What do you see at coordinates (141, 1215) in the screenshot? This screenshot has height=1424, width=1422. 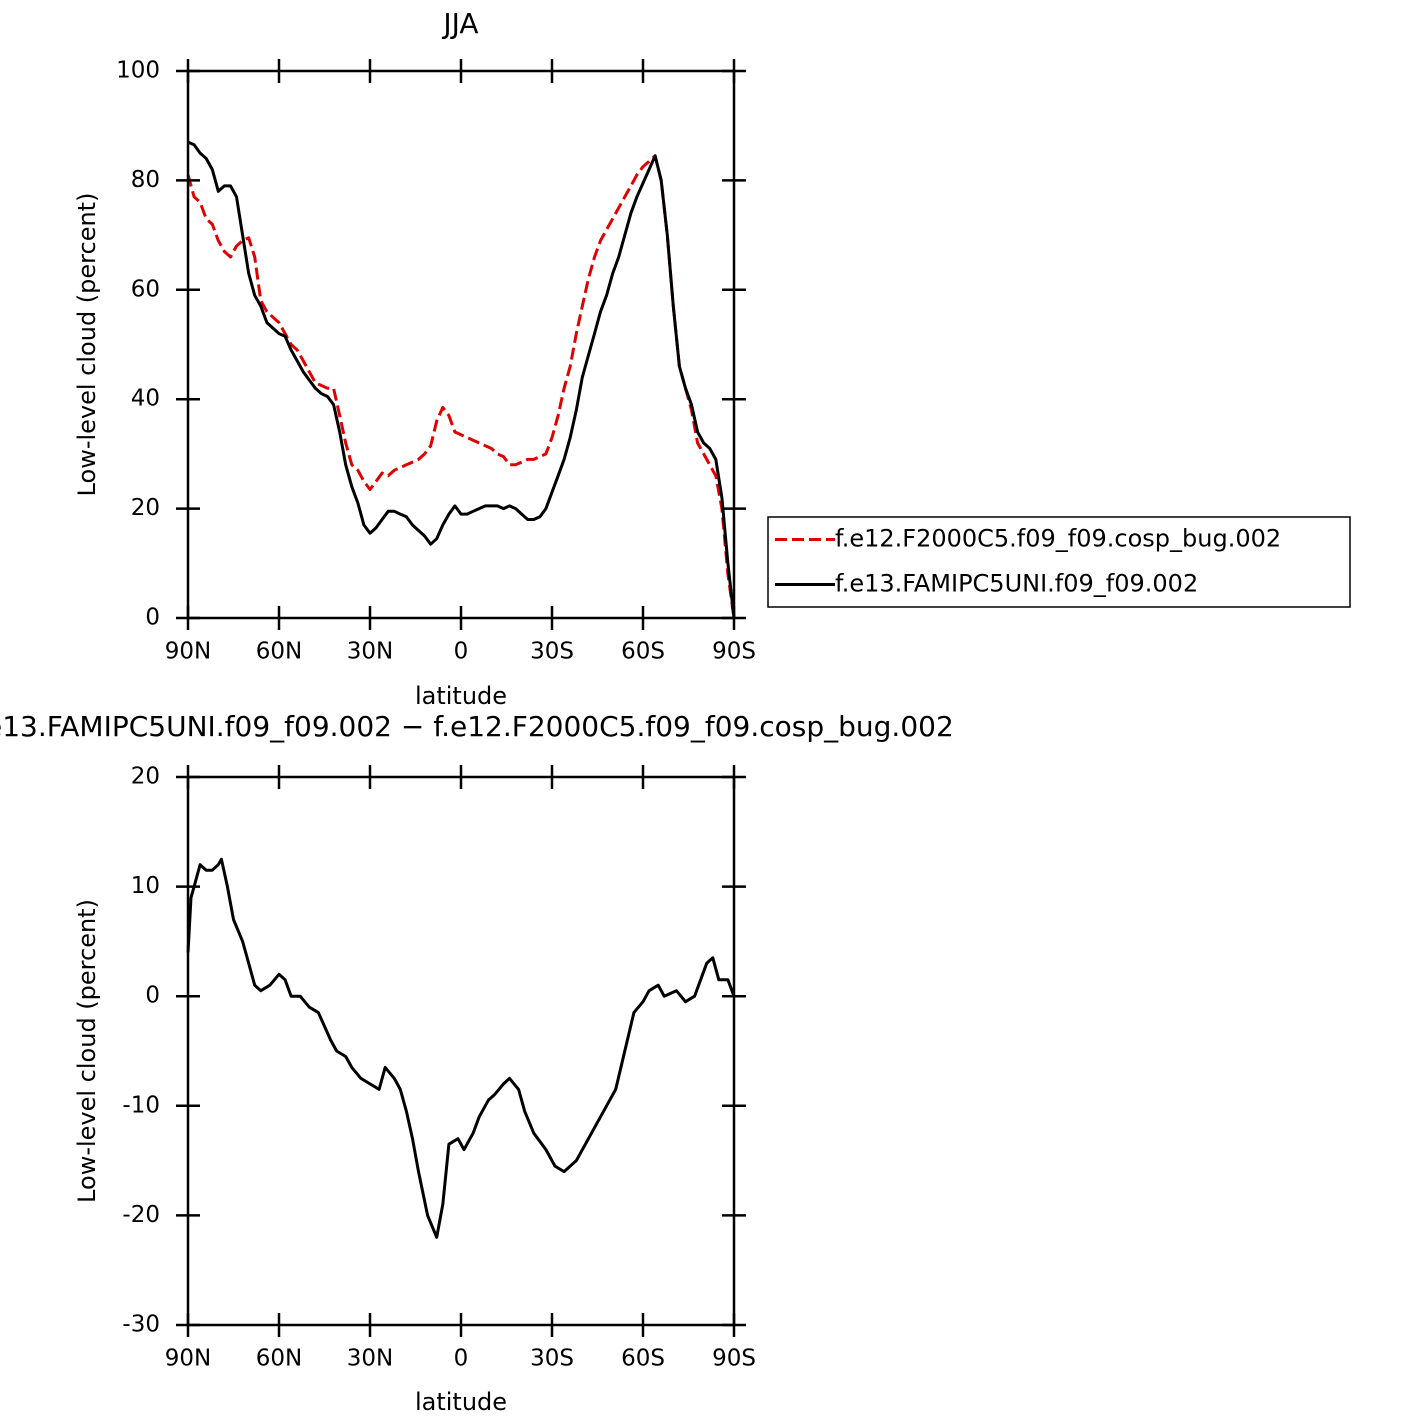 I see `y-tick-label: -20` at bounding box center [141, 1215].